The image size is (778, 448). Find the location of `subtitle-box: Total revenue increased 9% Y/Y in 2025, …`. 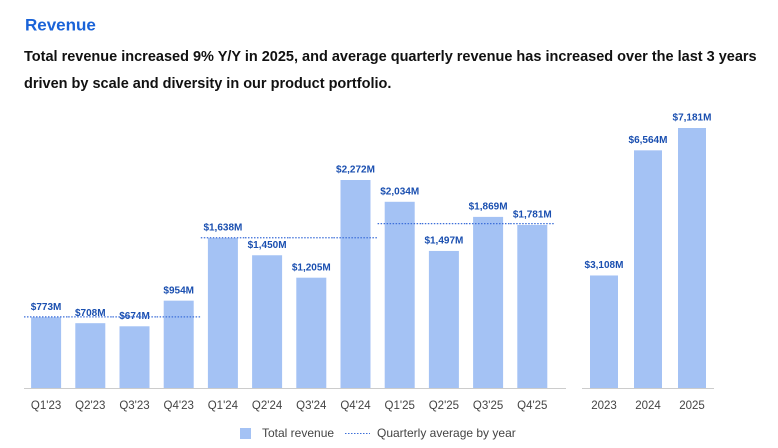

subtitle-box: Total revenue increased 9% Y/Y in 2025, … is located at coordinates (390, 70).